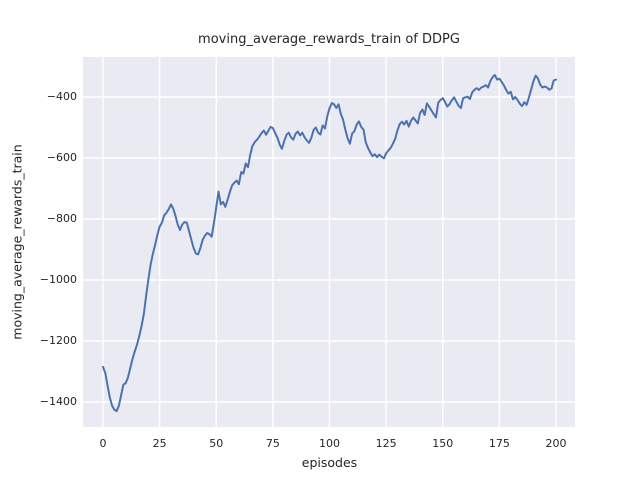 The width and height of the screenshot is (640, 480). Describe the element at coordinates (17, 242) in the screenshot. I see `y-axis-label-text: moving_average_rewards_train` at that location.